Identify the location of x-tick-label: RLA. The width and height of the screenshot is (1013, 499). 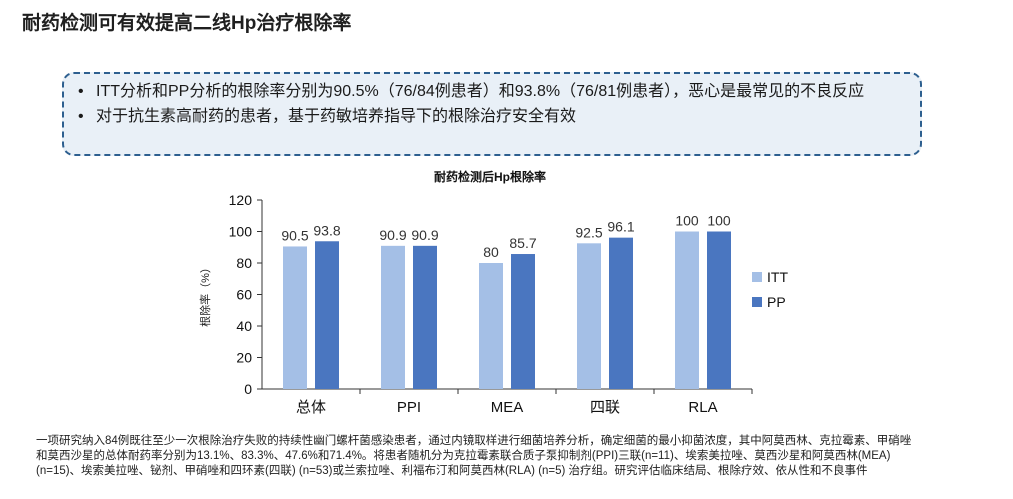
(702, 407).